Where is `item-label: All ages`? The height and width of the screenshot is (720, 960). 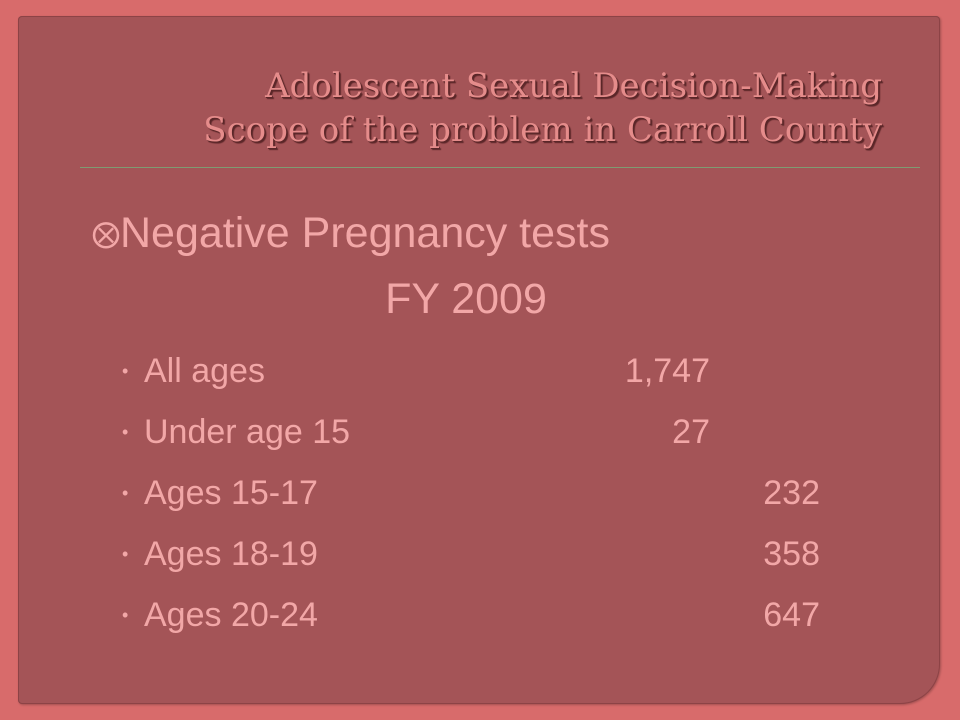 item-label: All ages is located at coordinates (204, 371).